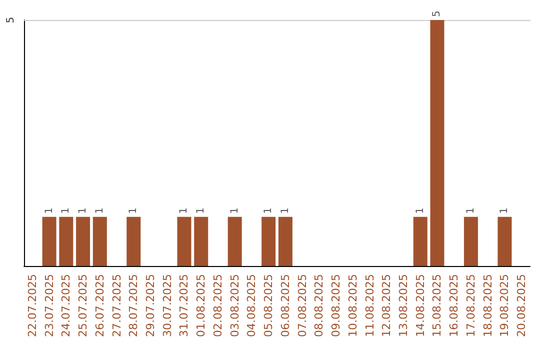 This screenshot has width=540, height=340. I want to click on x-tick-label: 30.07.2025, so click(167, 306).